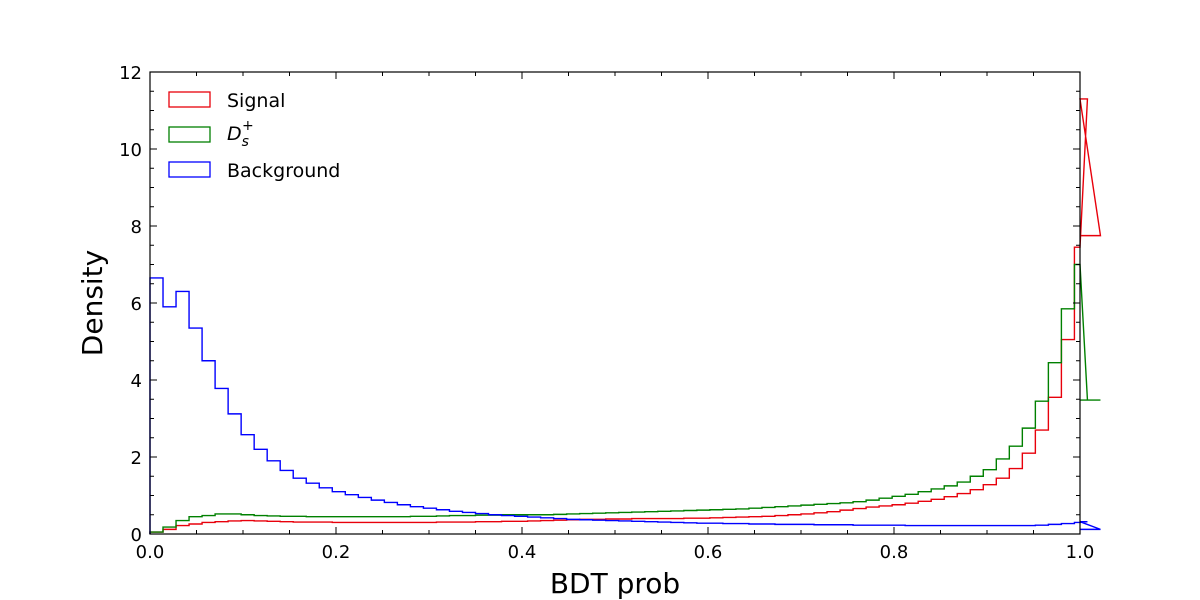  I want to click on y-tick-label: 10, so click(130, 150).